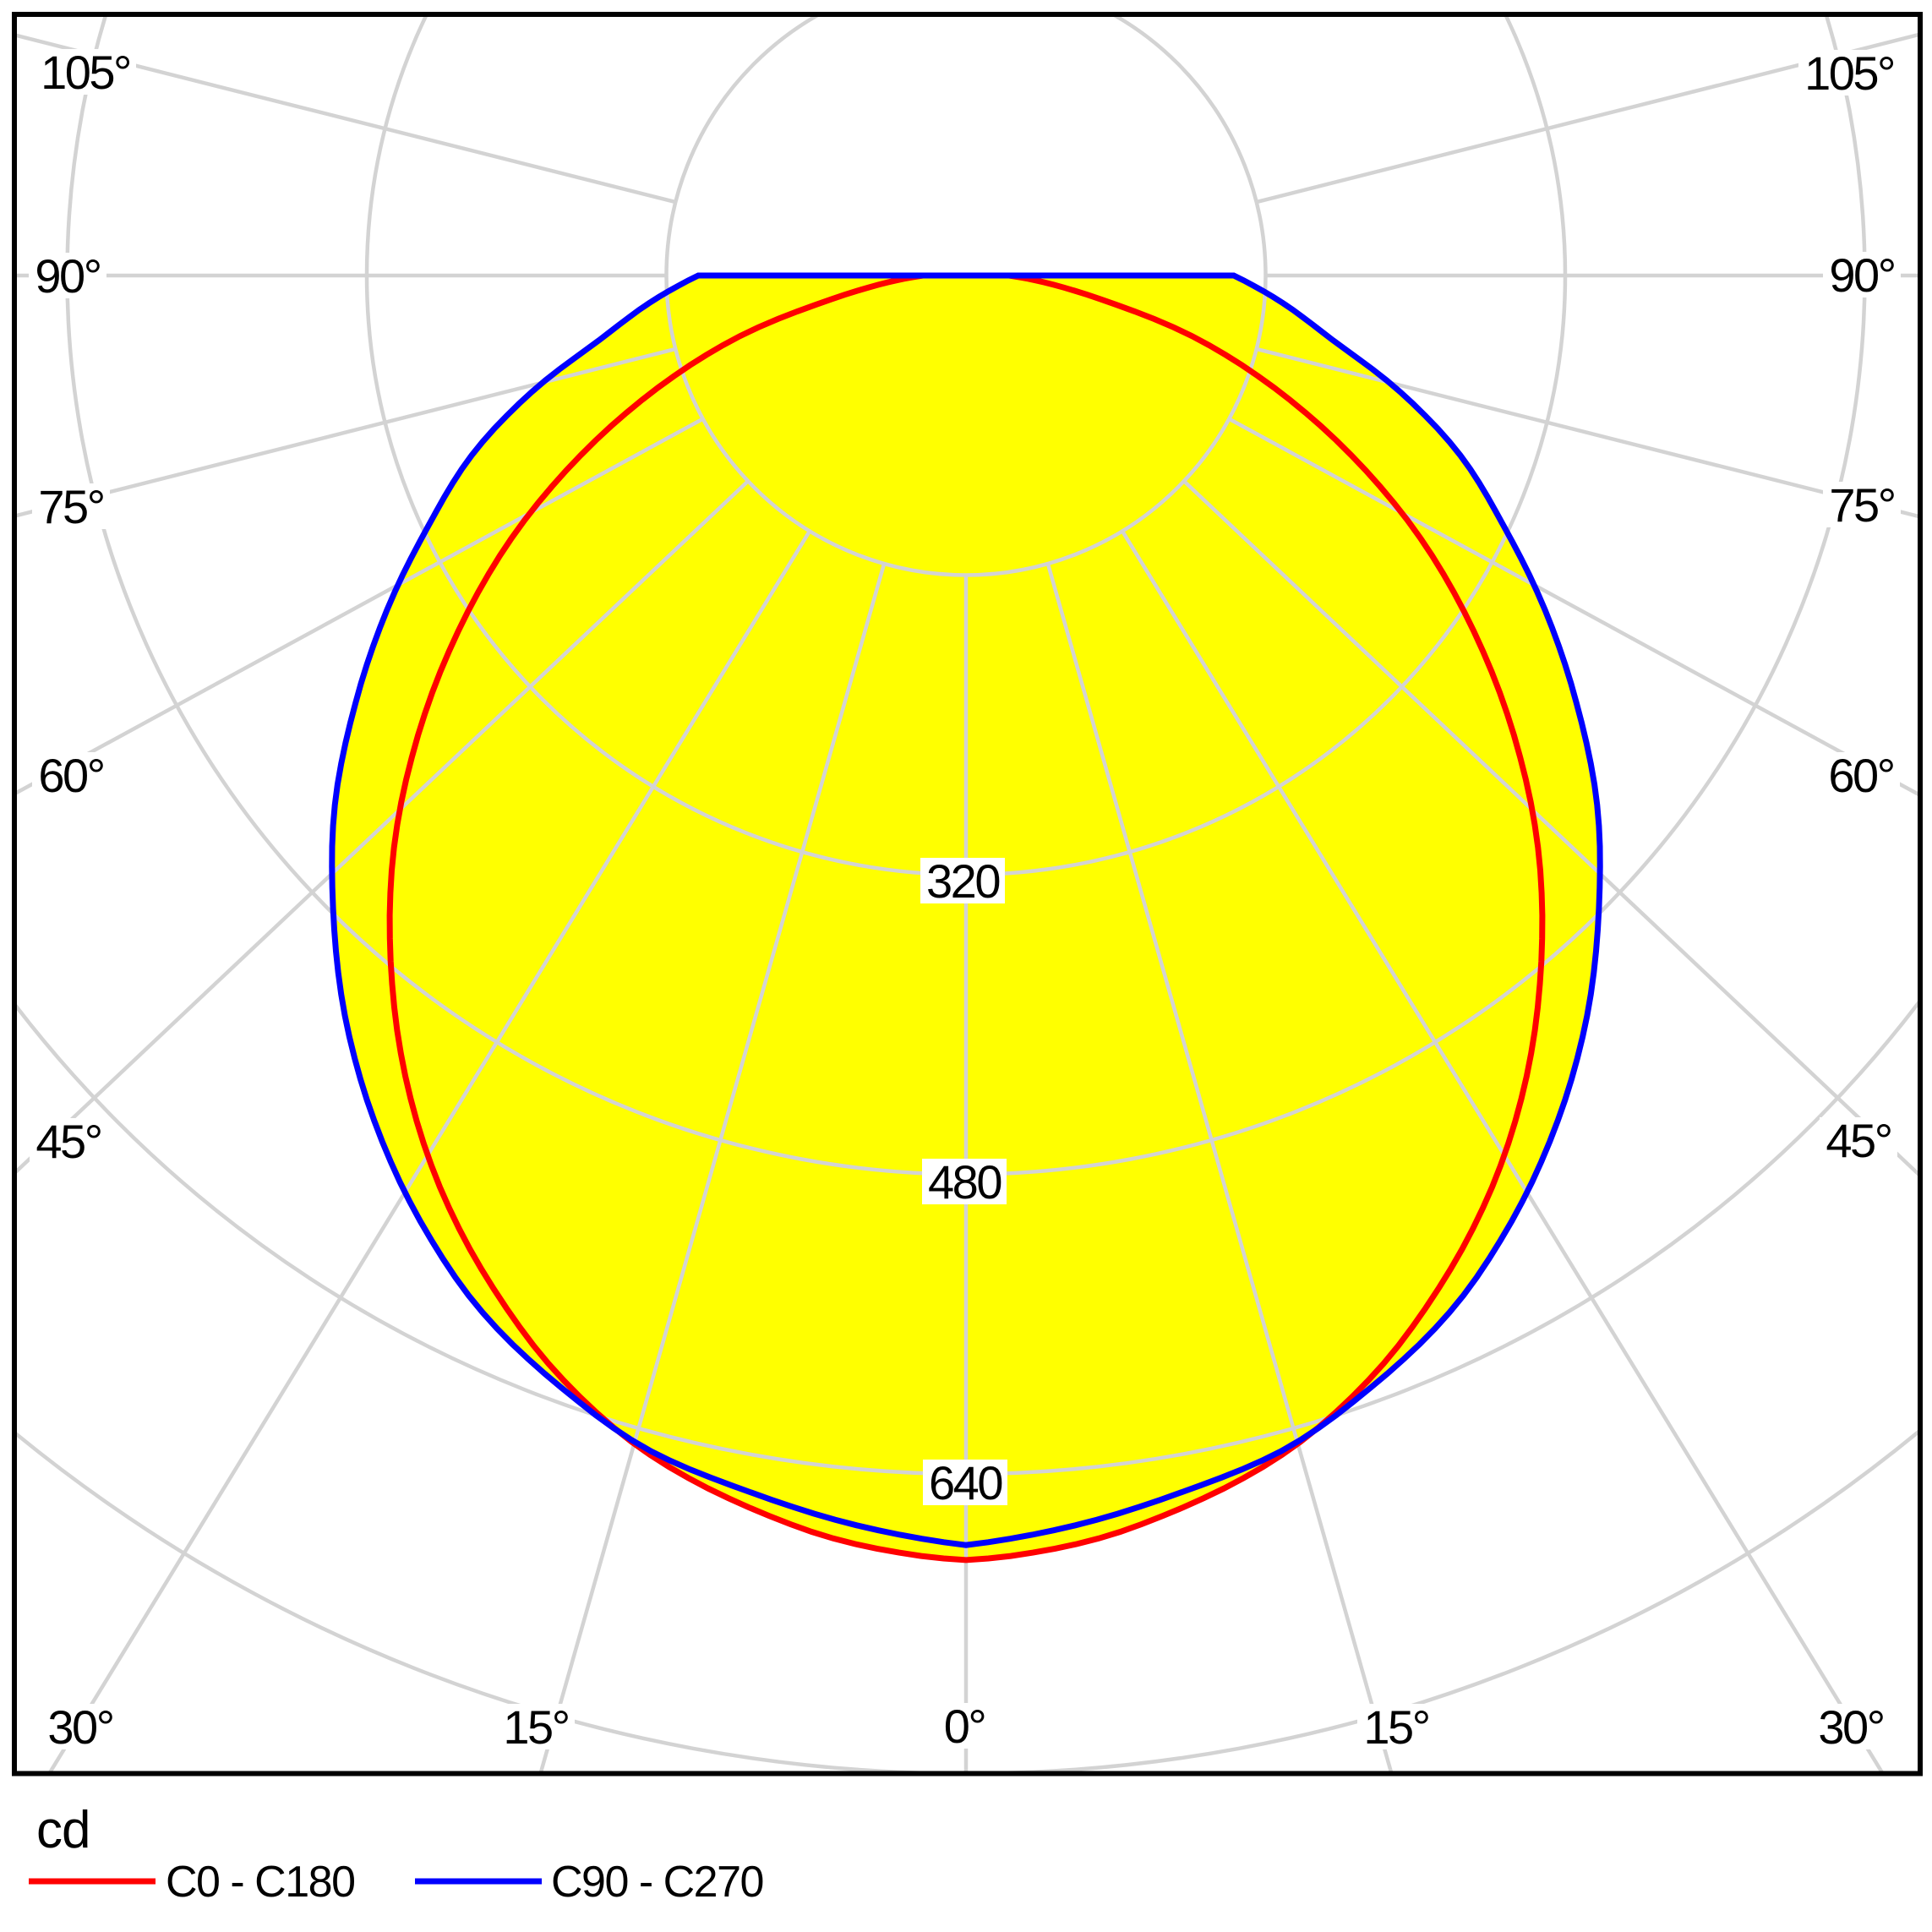  What do you see at coordinates (964, 1726) in the screenshot?
I see `svg-text: 0°` at bounding box center [964, 1726].